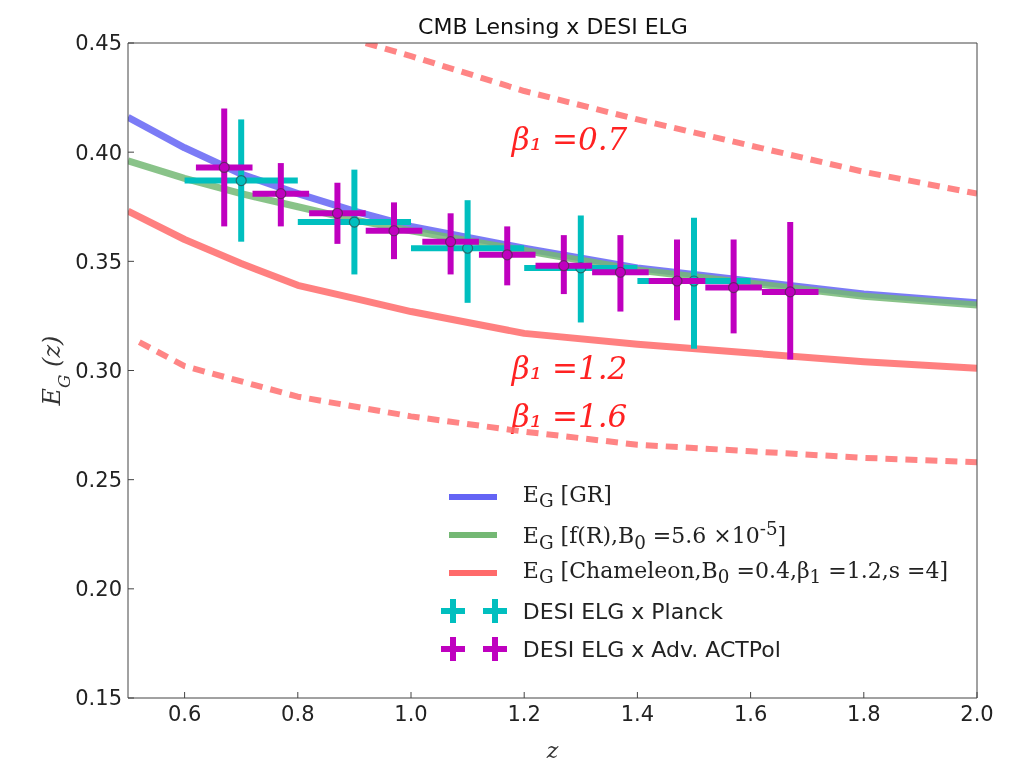  I want to click on legend-label: E$_{G}$ [GR], so click(567, 497).